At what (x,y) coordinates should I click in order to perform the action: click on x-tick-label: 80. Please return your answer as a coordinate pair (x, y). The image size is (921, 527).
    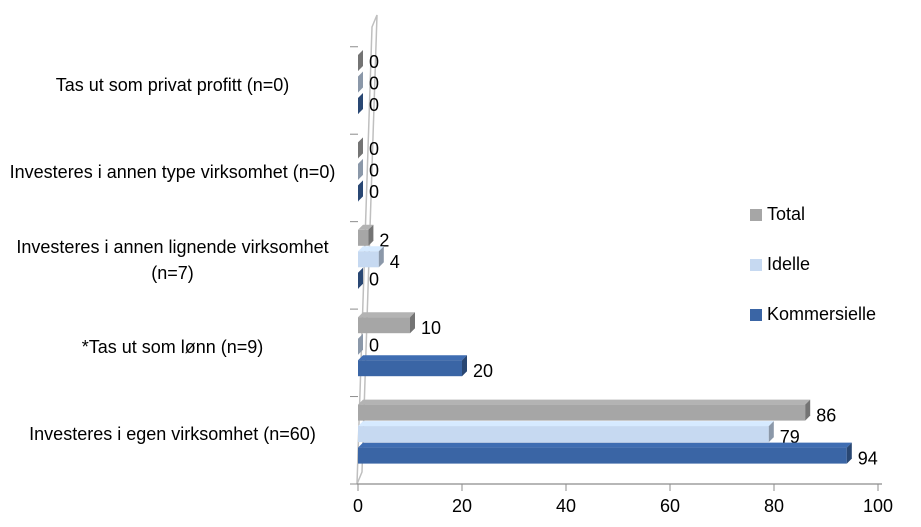
    Looking at the image, I should click on (774, 506).